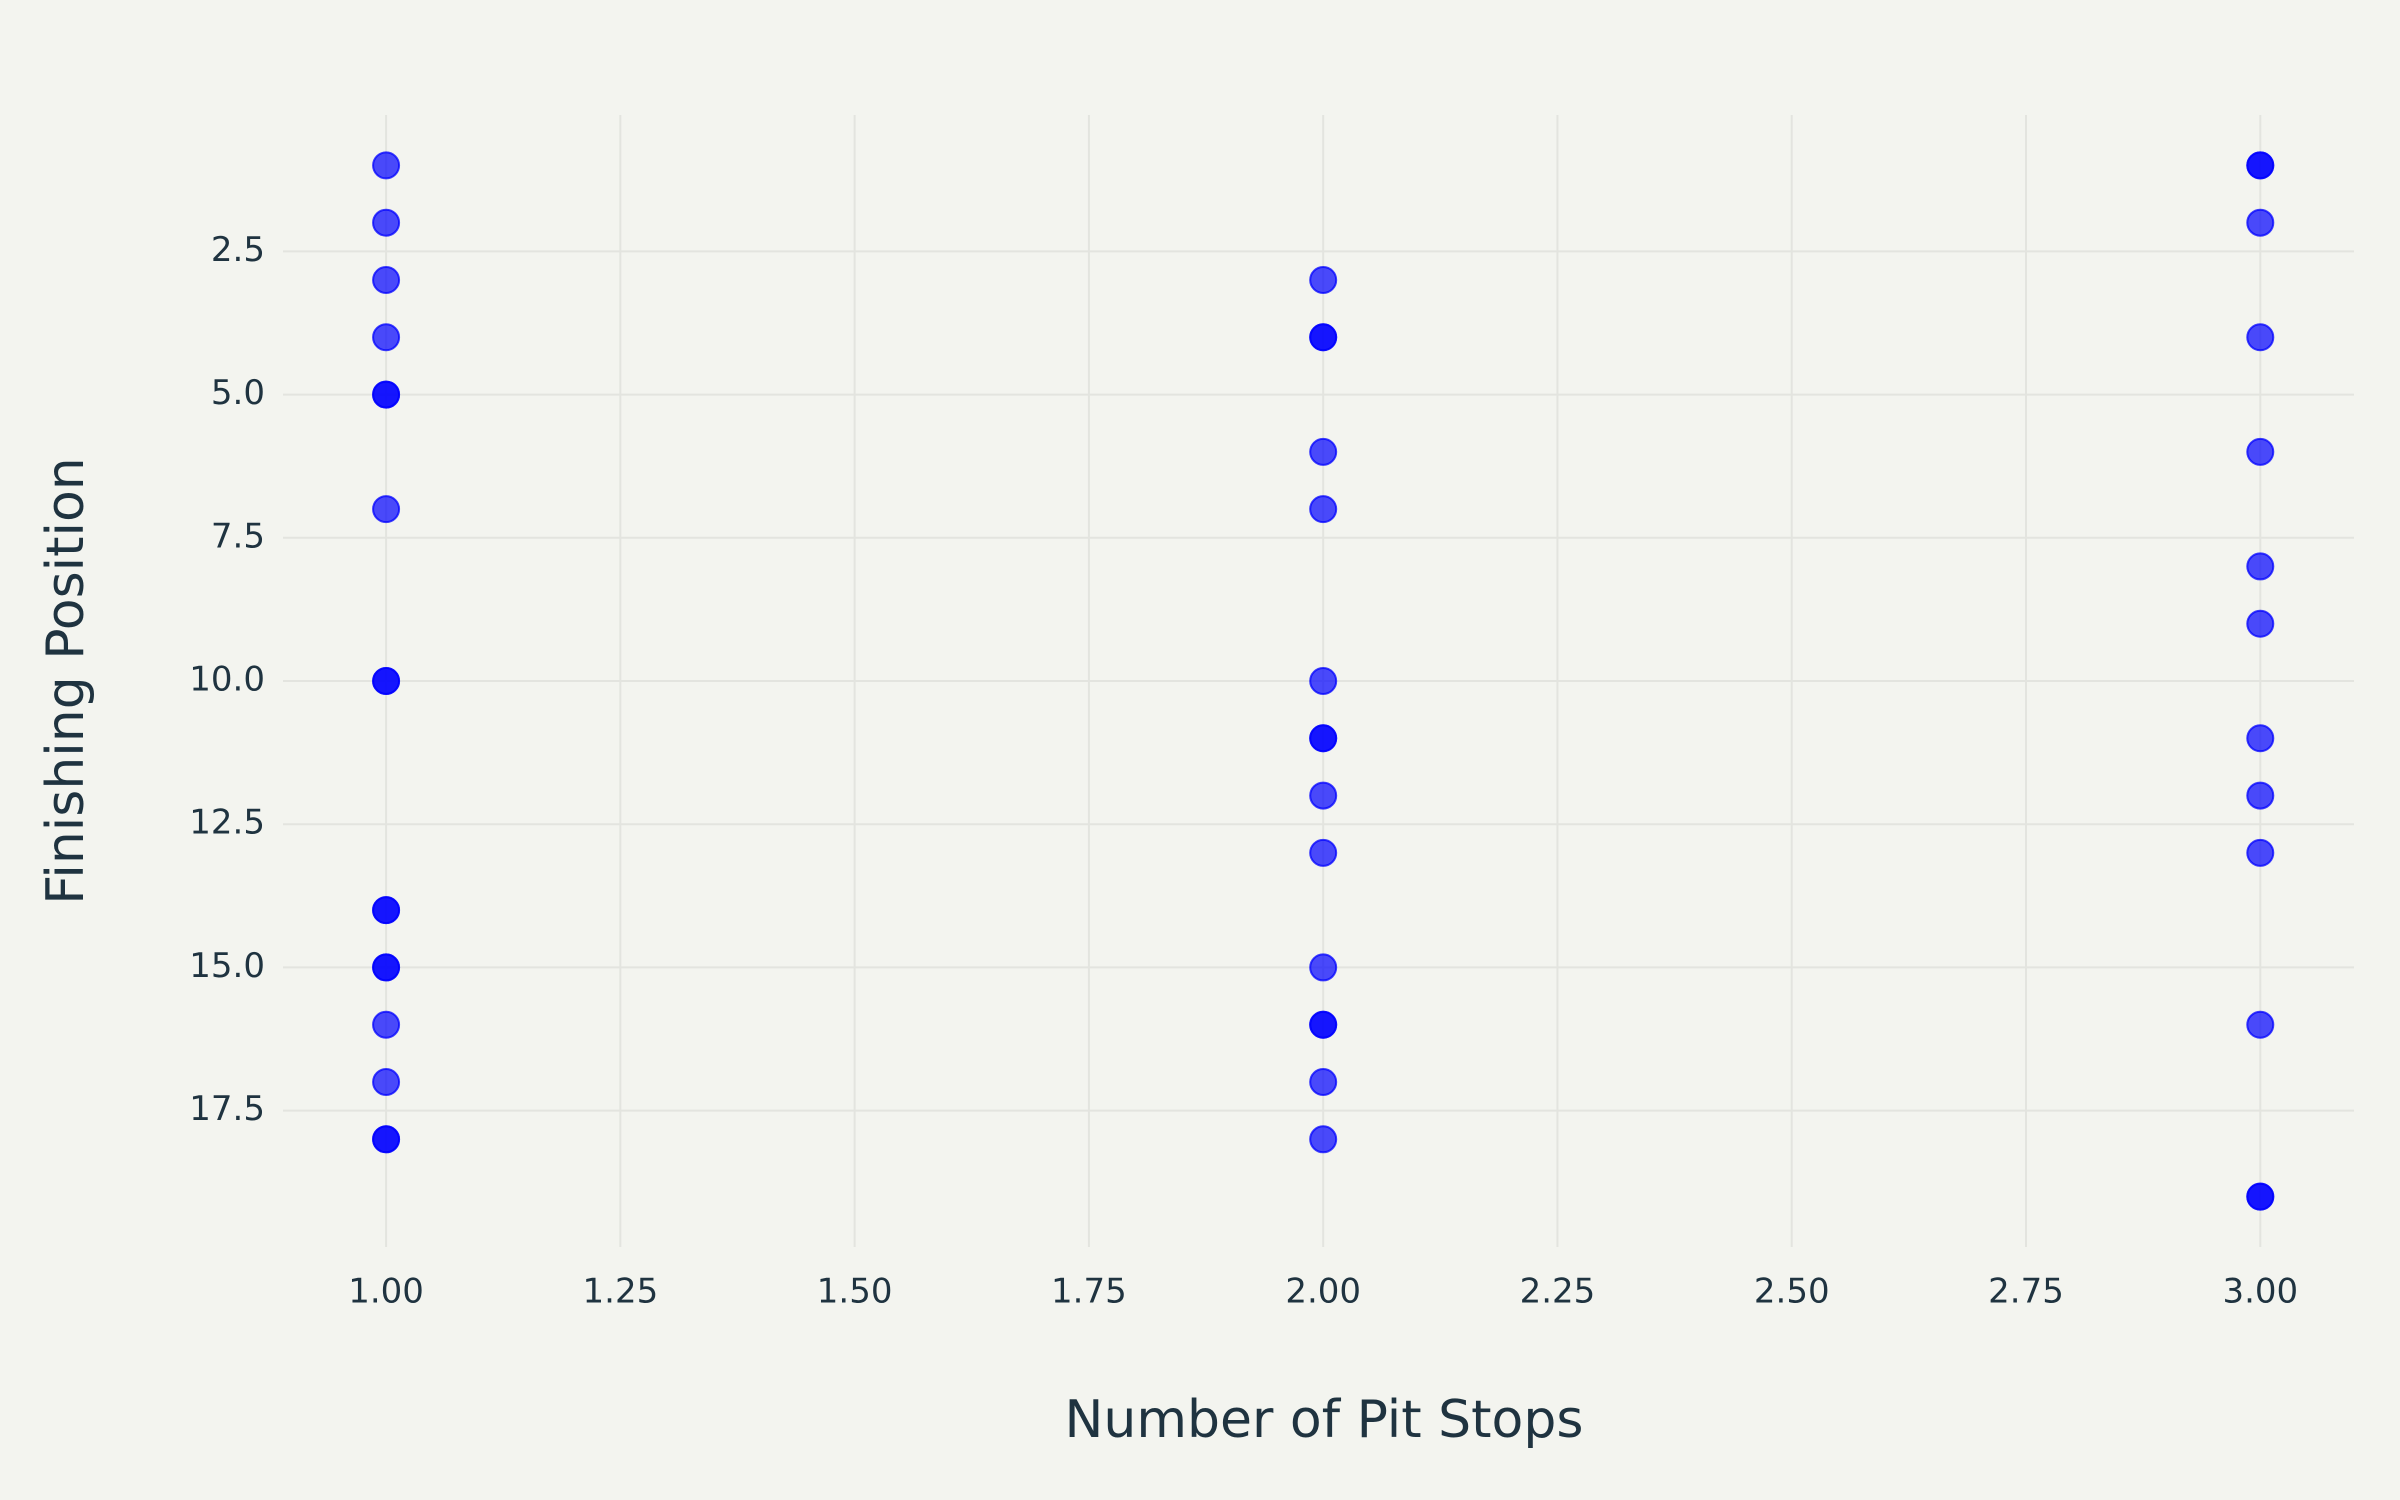 The image size is (2400, 1500). I want to click on y-tick-label: 2.5, so click(238, 250).